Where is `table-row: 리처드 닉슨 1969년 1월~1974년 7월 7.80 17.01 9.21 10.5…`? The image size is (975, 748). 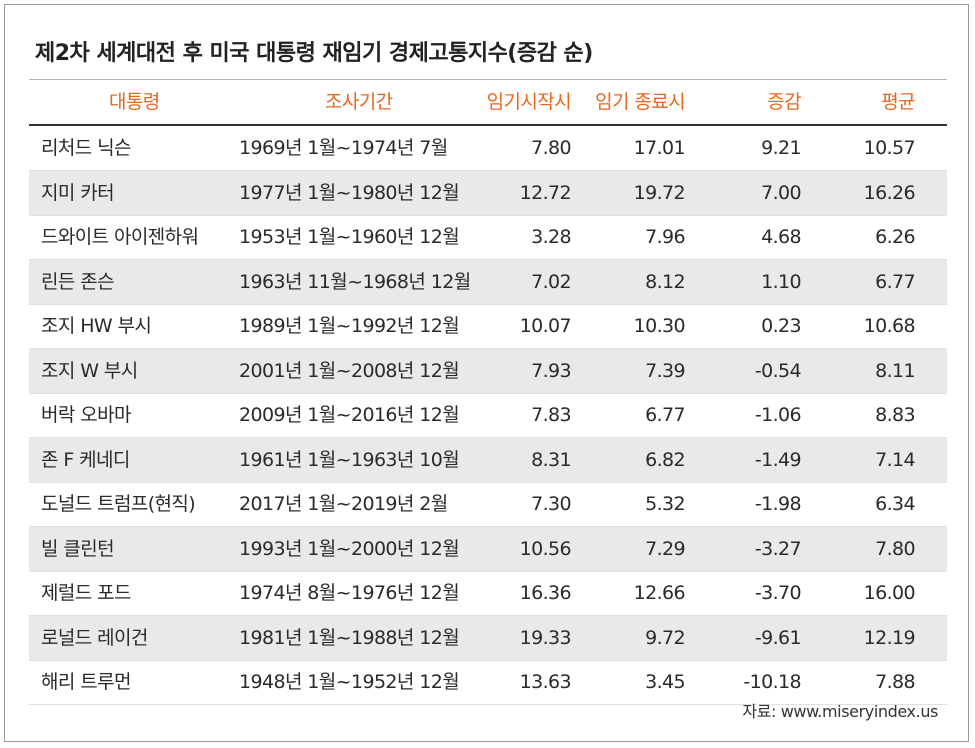
table-row: 리처드 닉슨 1969년 1월~1974년 7월 7.80 17.01 9.21 10.5… is located at coordinates (488, 148).